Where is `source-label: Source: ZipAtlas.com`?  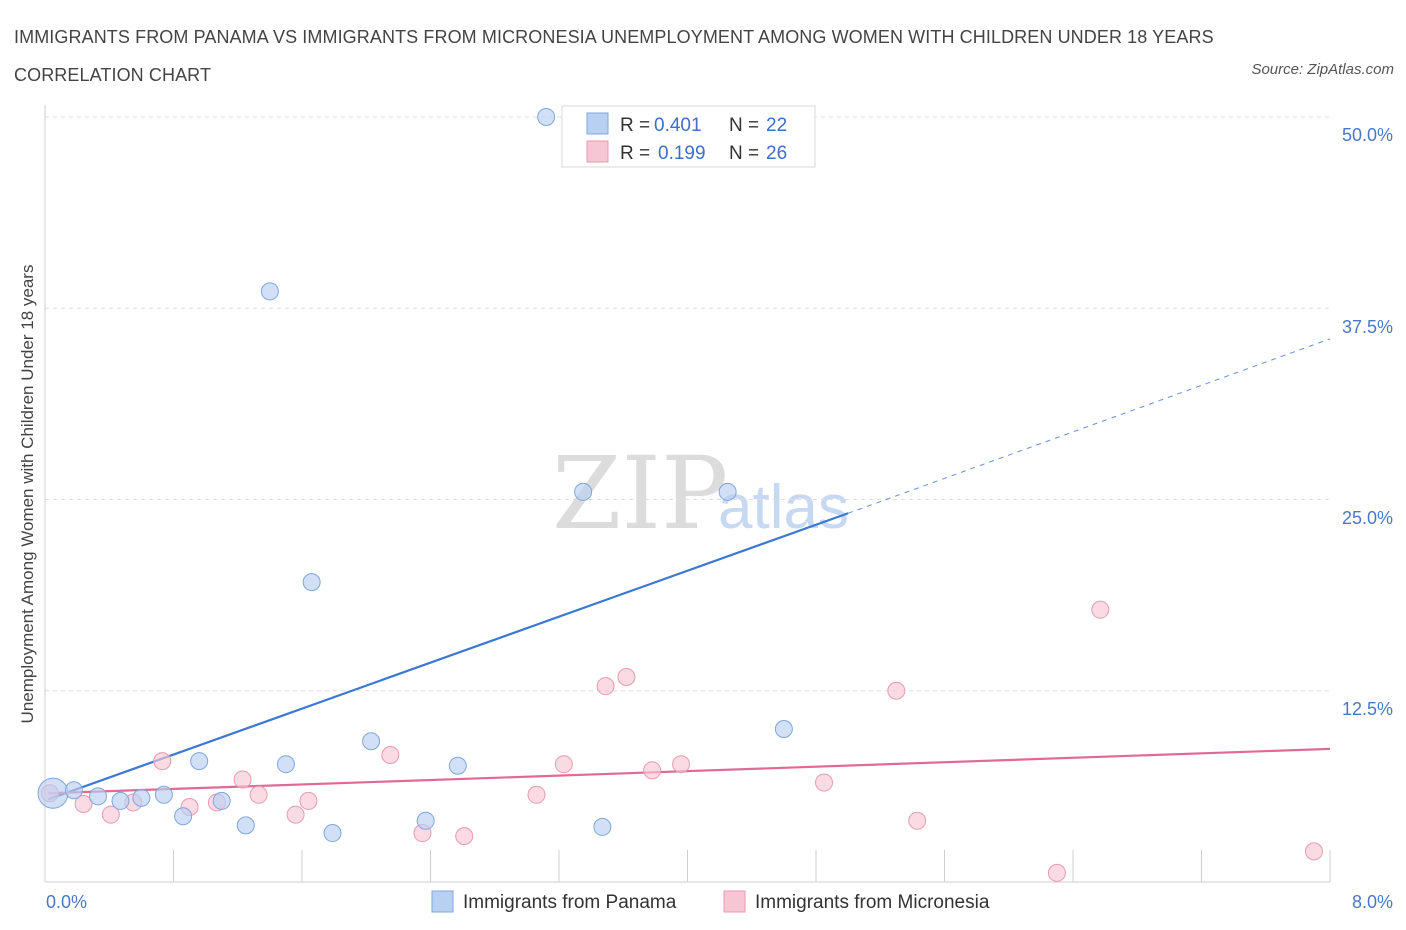
source-label: Source: ZipAtlas.com is located at coordinates (1322, 69).